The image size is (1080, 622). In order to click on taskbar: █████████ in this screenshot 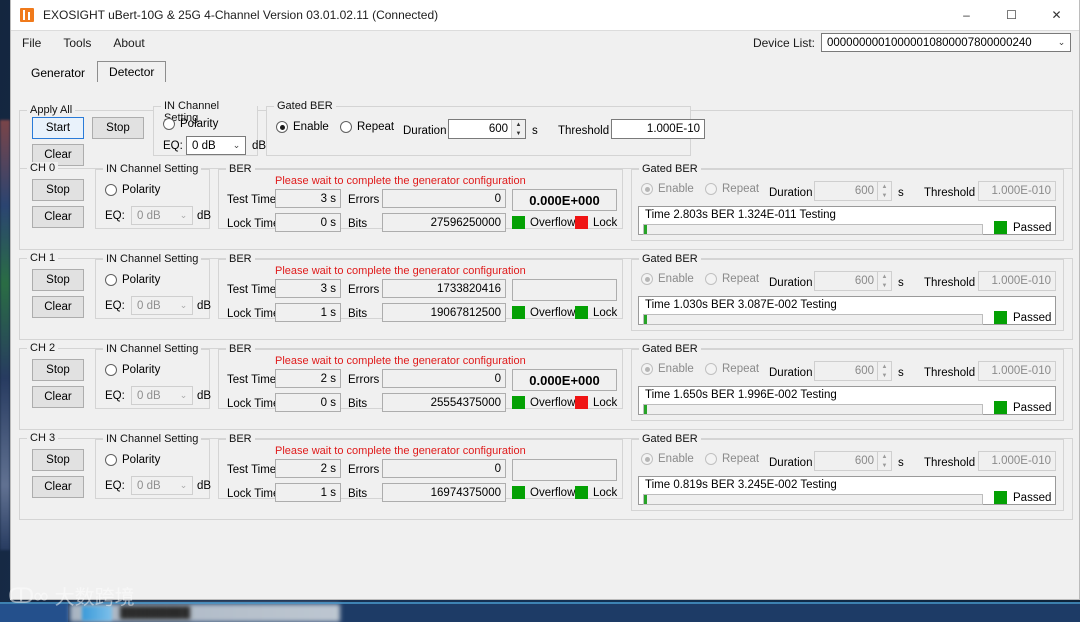, I will do `click(540, 613)`.